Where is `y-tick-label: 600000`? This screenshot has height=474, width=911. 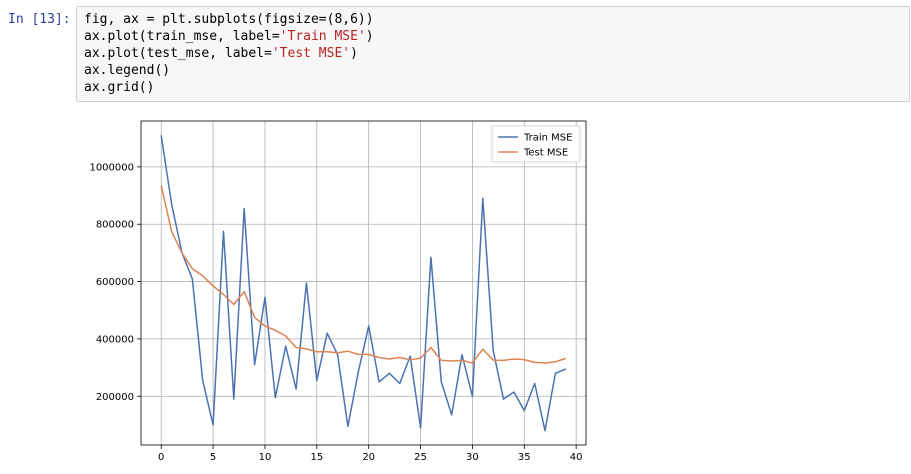
y-tick-label: 600000 is located at coordinates (115, 282).